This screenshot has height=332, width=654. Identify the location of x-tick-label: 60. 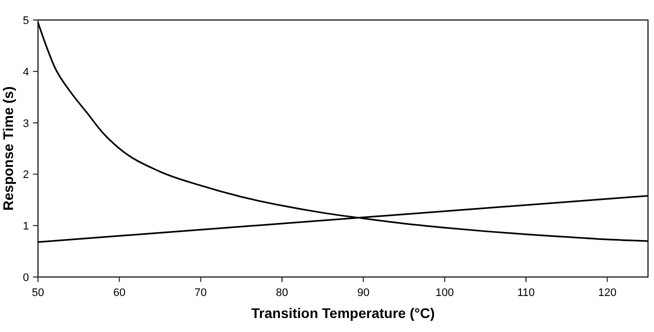
(119, 293).